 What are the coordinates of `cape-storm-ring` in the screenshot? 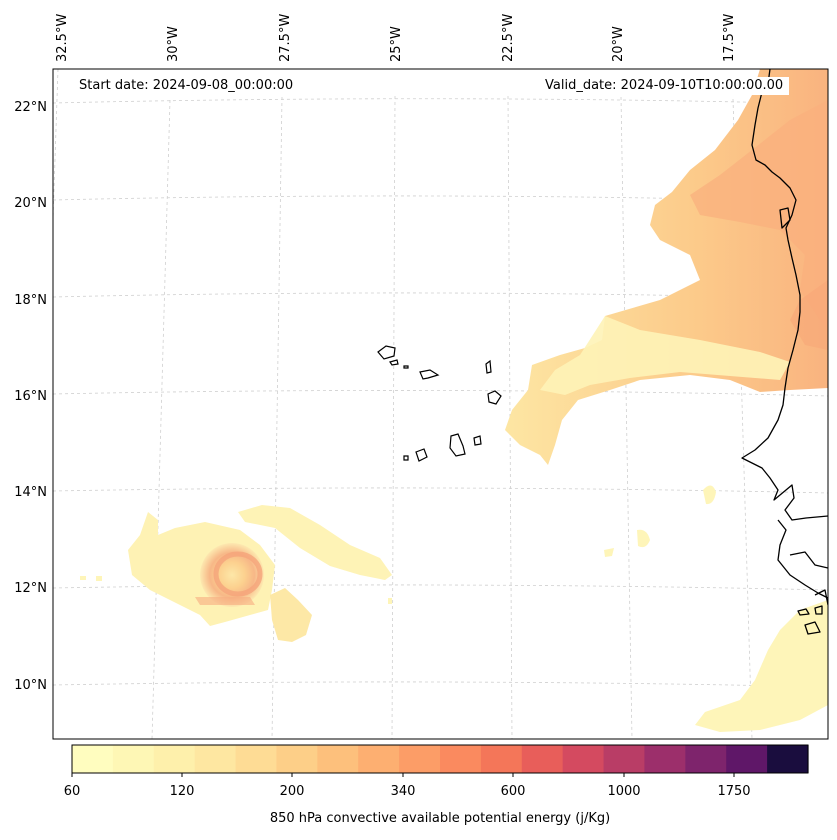 It's located at (238, 574).